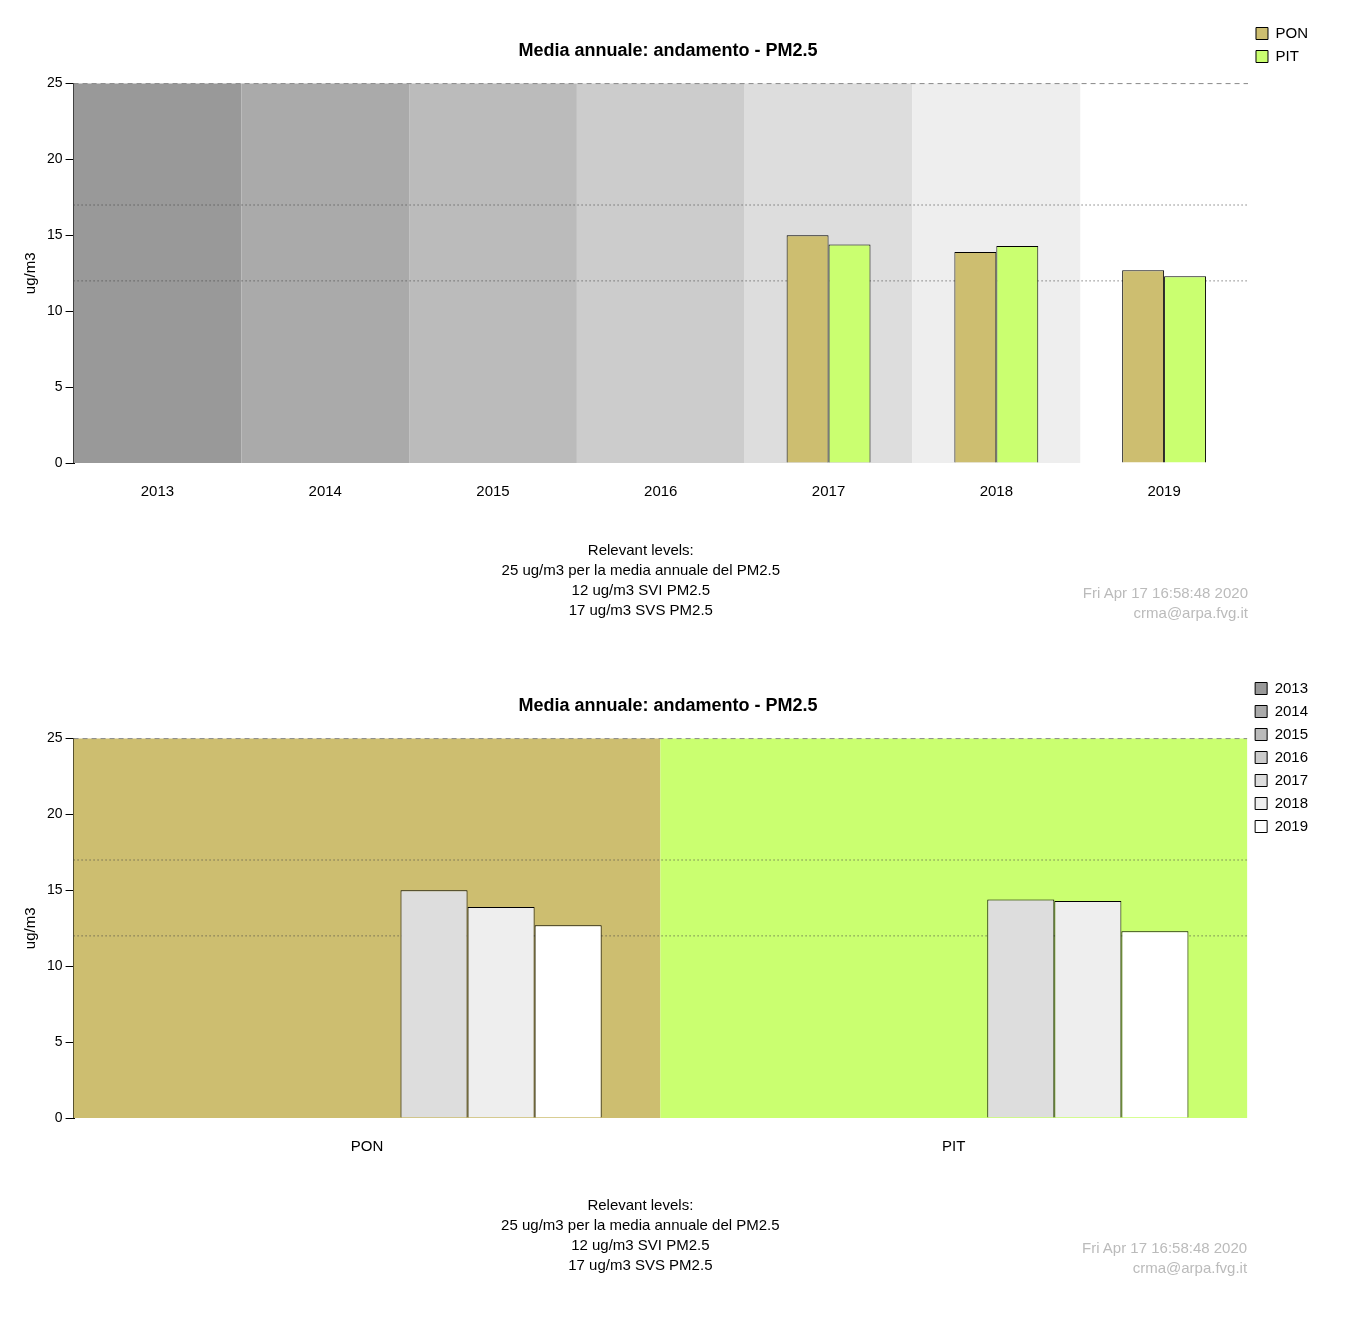 The image size is (1351, 1331). What do you see at coordinates (325, 491) in the screenshot?
I see `x-tick-label: 2014` at bounding box center [325, 491].